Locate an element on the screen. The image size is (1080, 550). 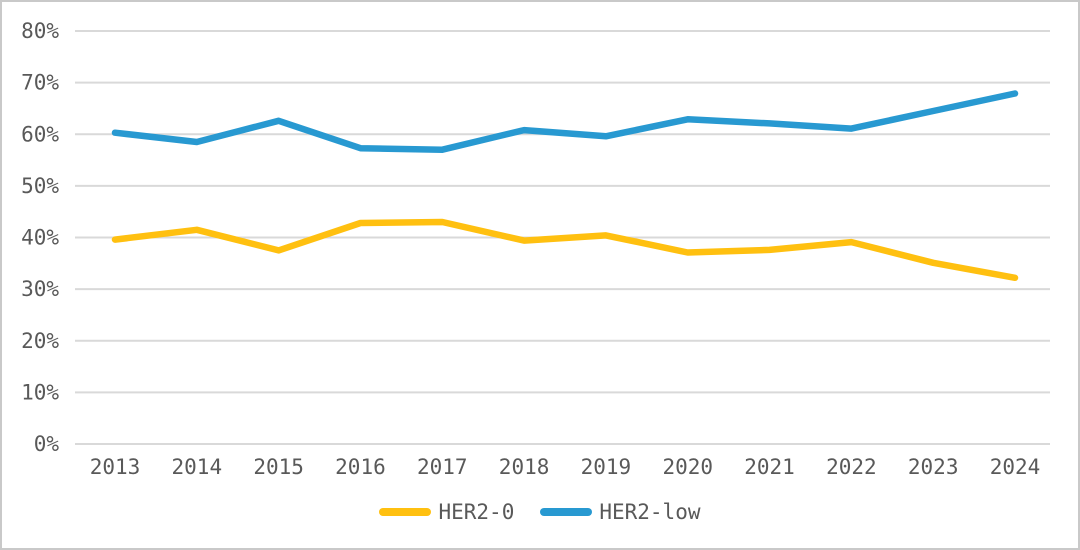
y-axis-tick-label: 0% is located at coordinates (47, 444).